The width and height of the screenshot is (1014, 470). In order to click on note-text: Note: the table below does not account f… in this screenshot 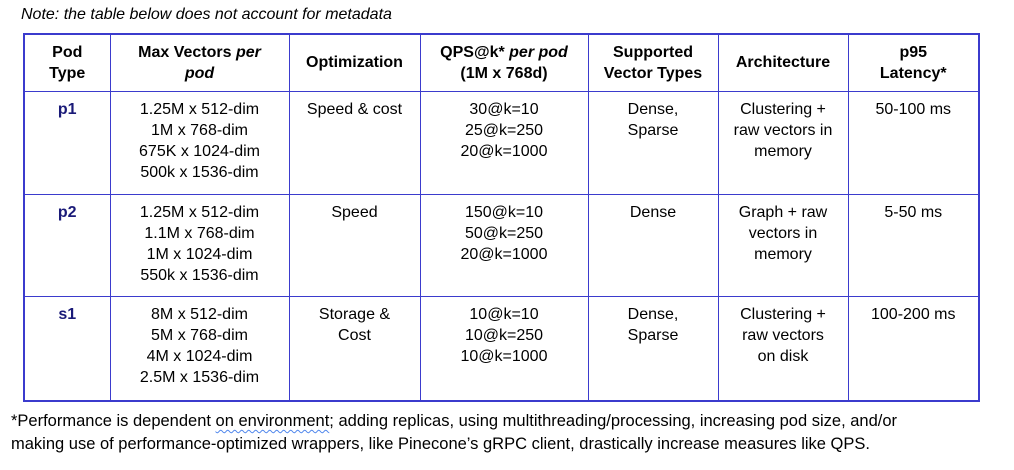, I will do `click(206, 14)`.